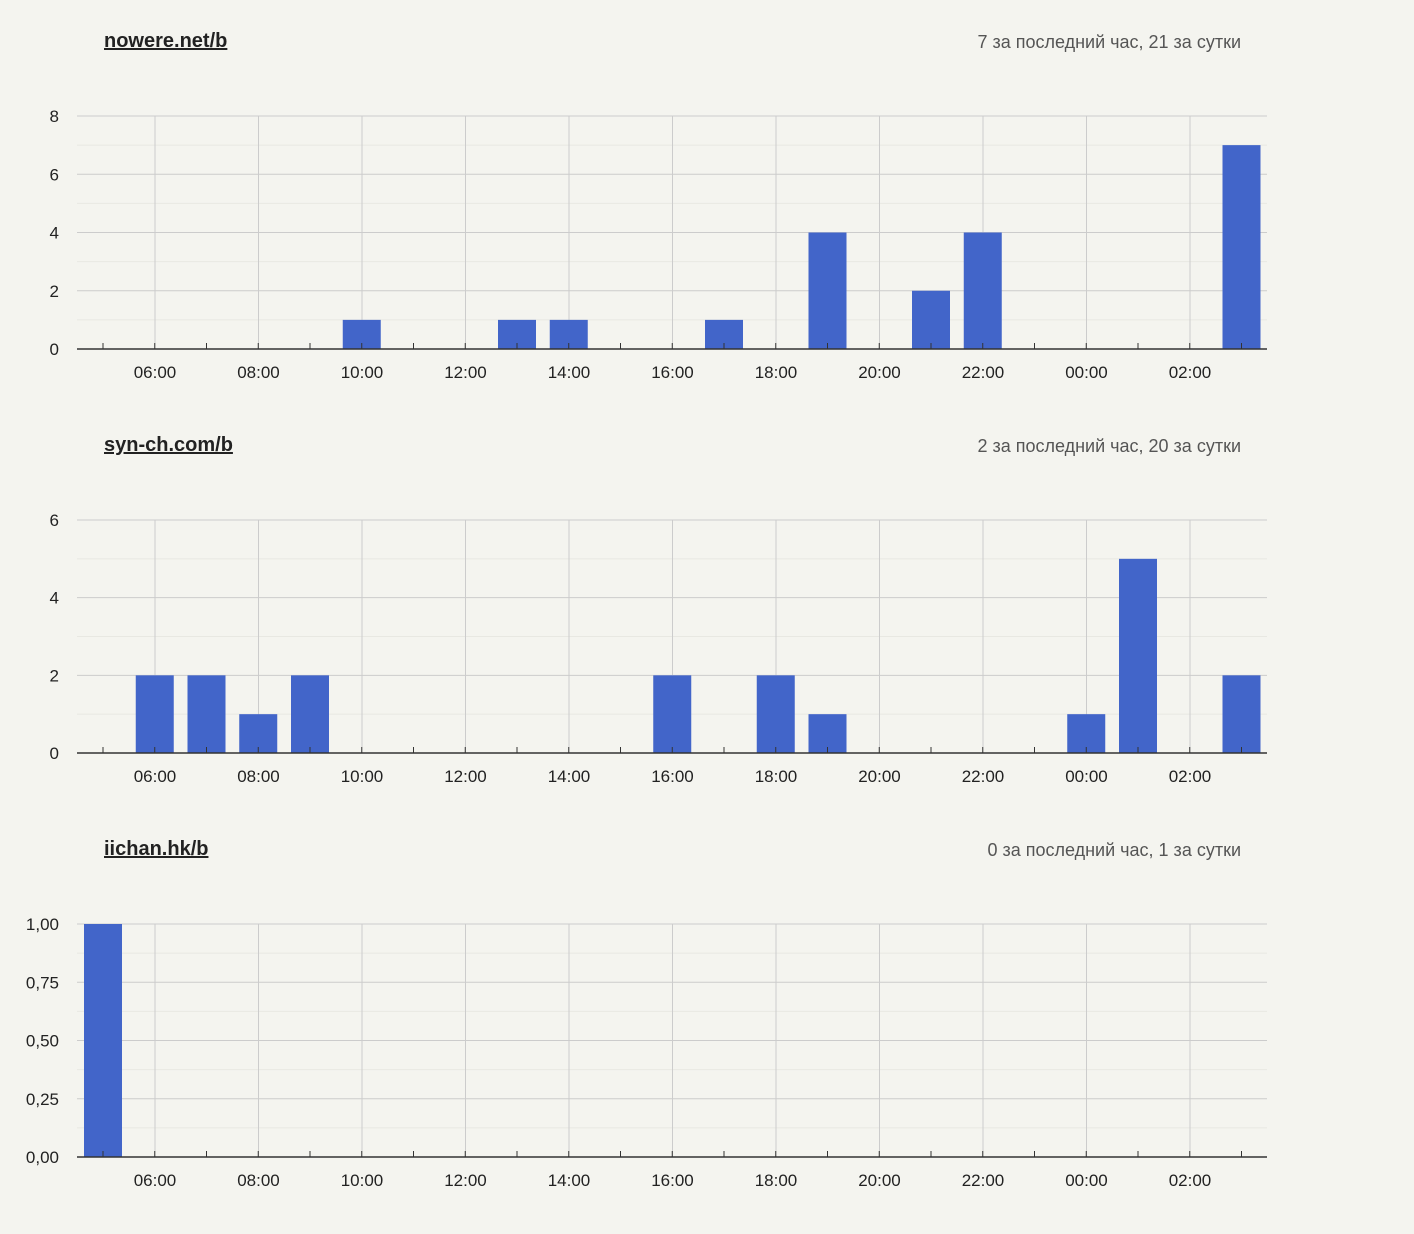  Describe the element at coordinates (156, 849) in the screenshot. I see `board-link: iichan.hk/b` at that location.